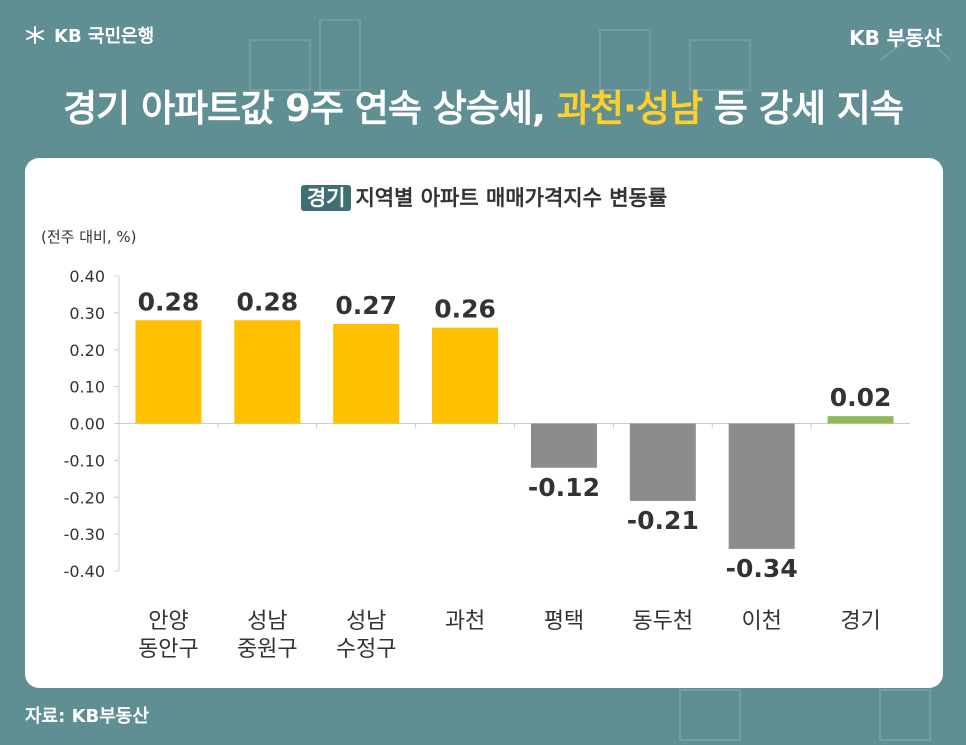 The height and width of the screenshot is (745, 966). What do you see at coordinates (87, 387) in the screenshot?
I see `y-tick-label: 0.10` at bounding box center [87, 387].